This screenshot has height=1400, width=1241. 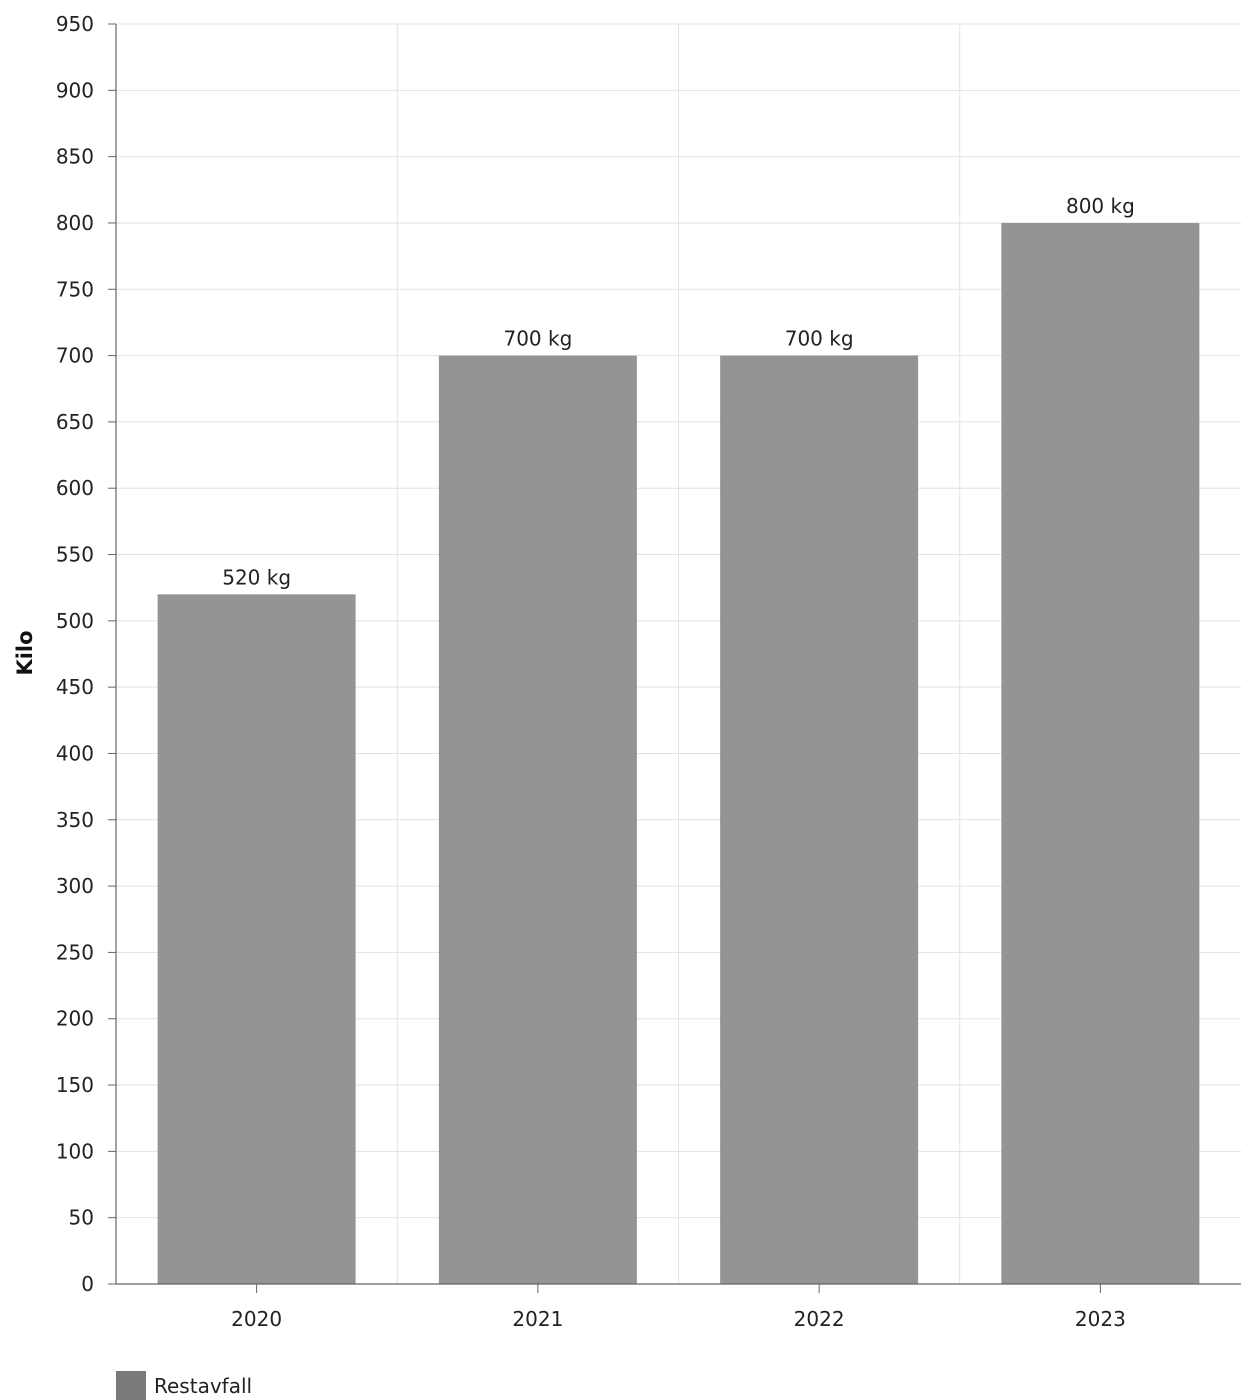 I want to click on legend-swatch-restavfall, so click(x=131, y=1385).